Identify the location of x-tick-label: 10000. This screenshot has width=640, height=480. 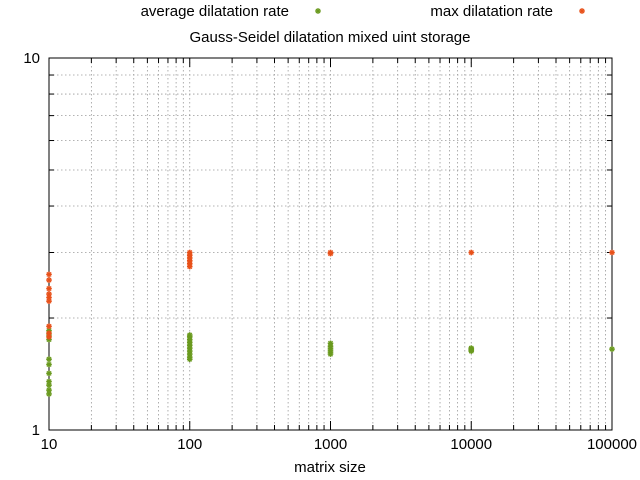
(471, 444).